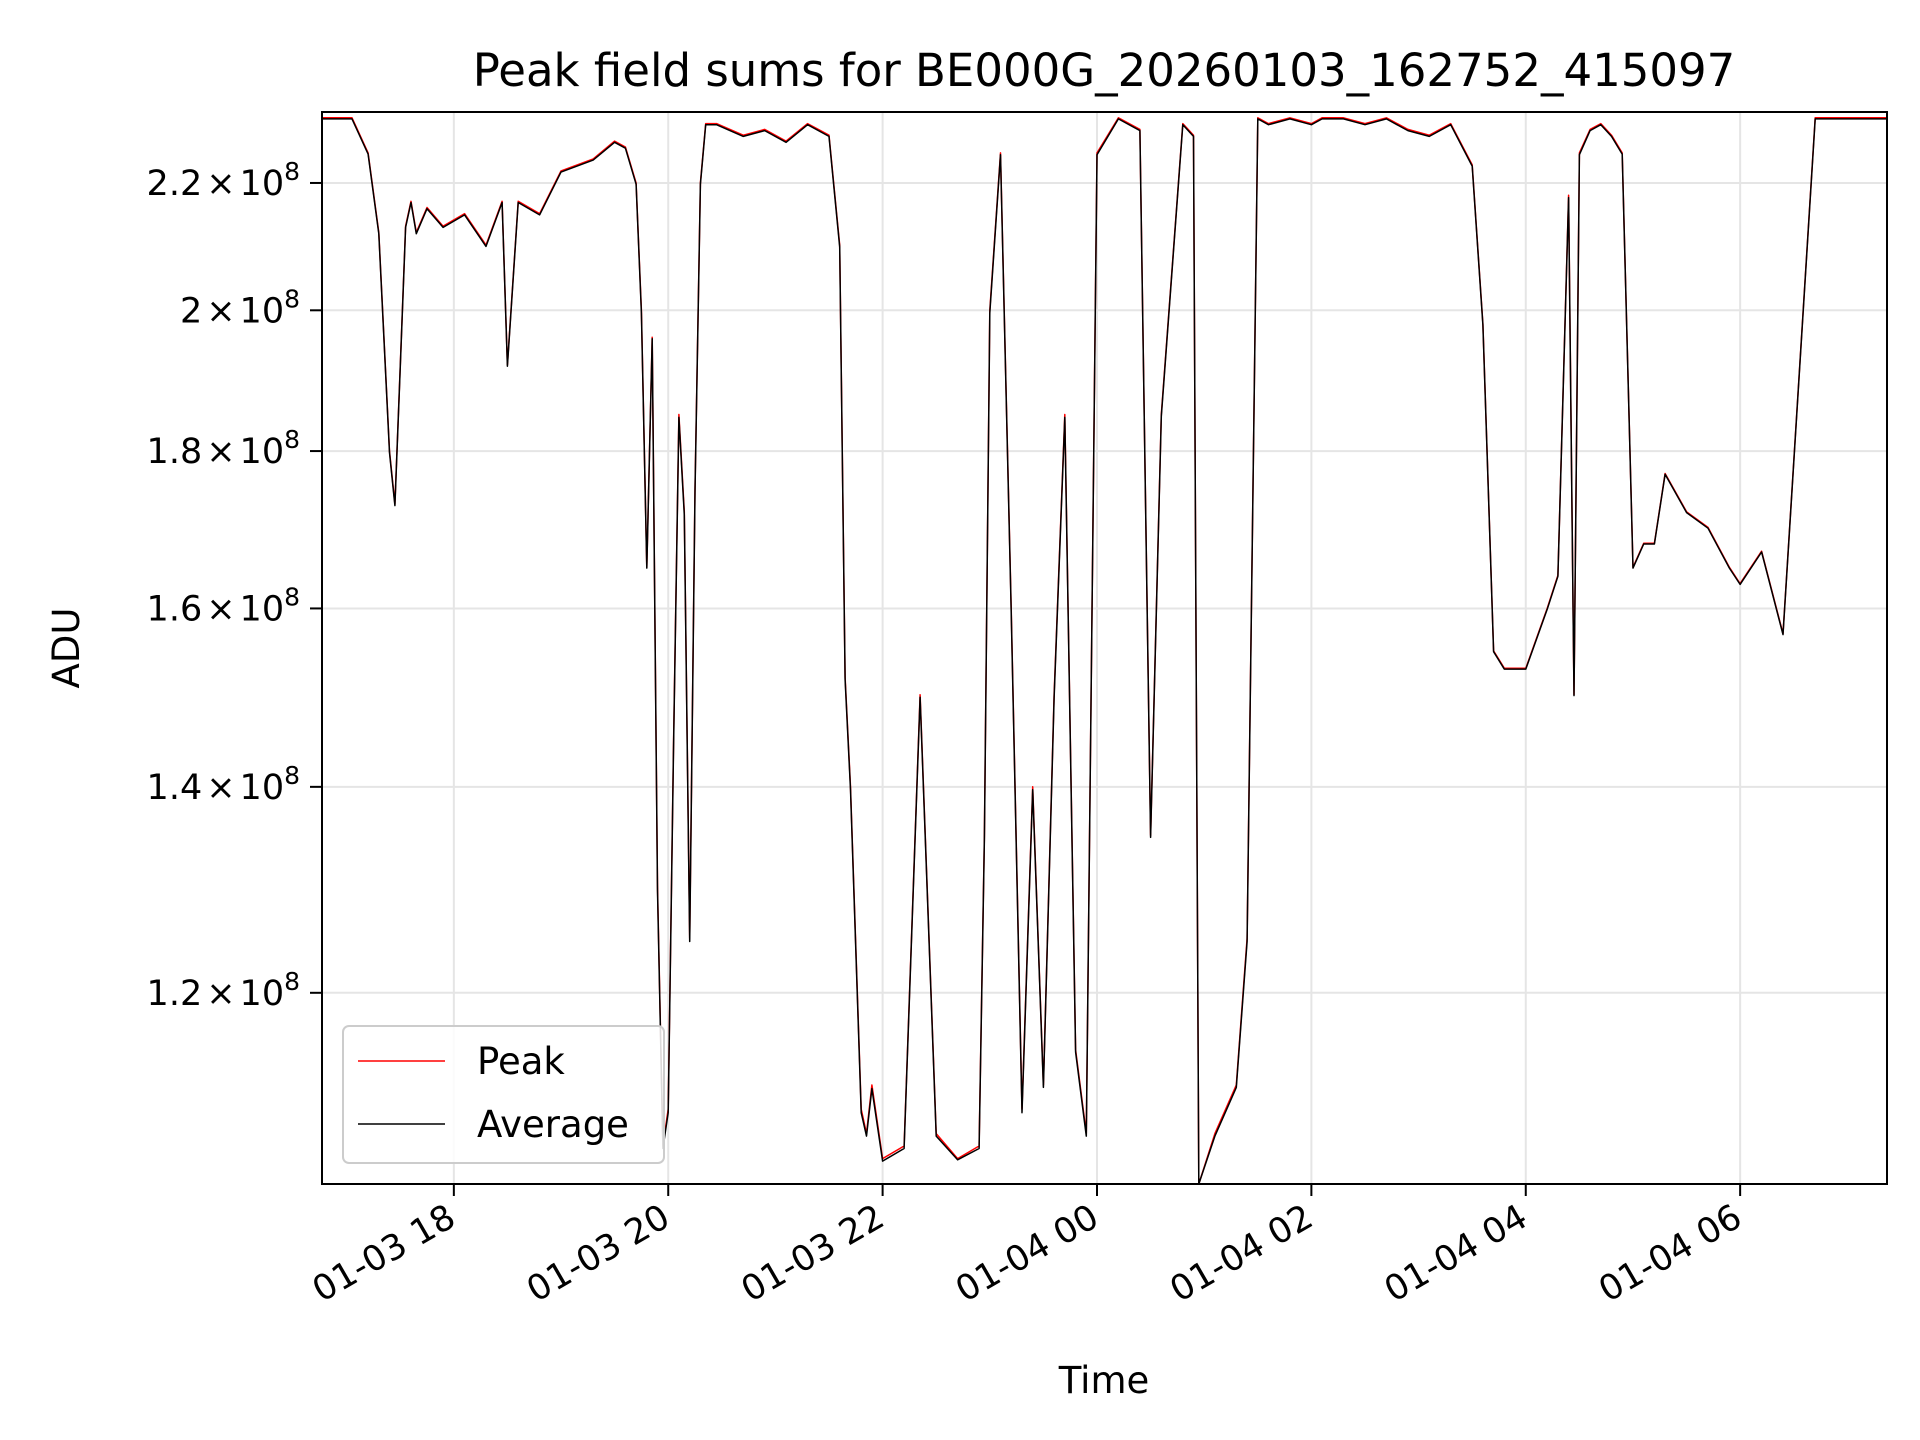  What do you see at coordinates (503, 1094) in the screenshot?
I see `legend: Peak Average` at bounding box center [503, 1094].